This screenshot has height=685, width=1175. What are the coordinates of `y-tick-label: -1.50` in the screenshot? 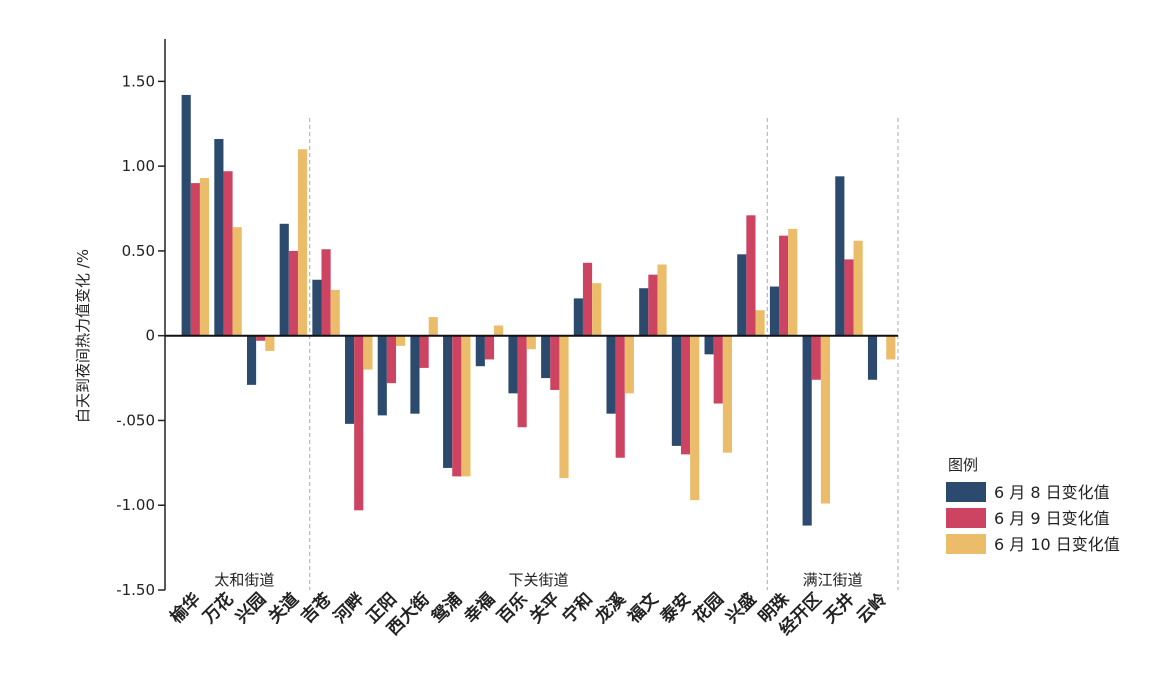 It's located at (135, 590).